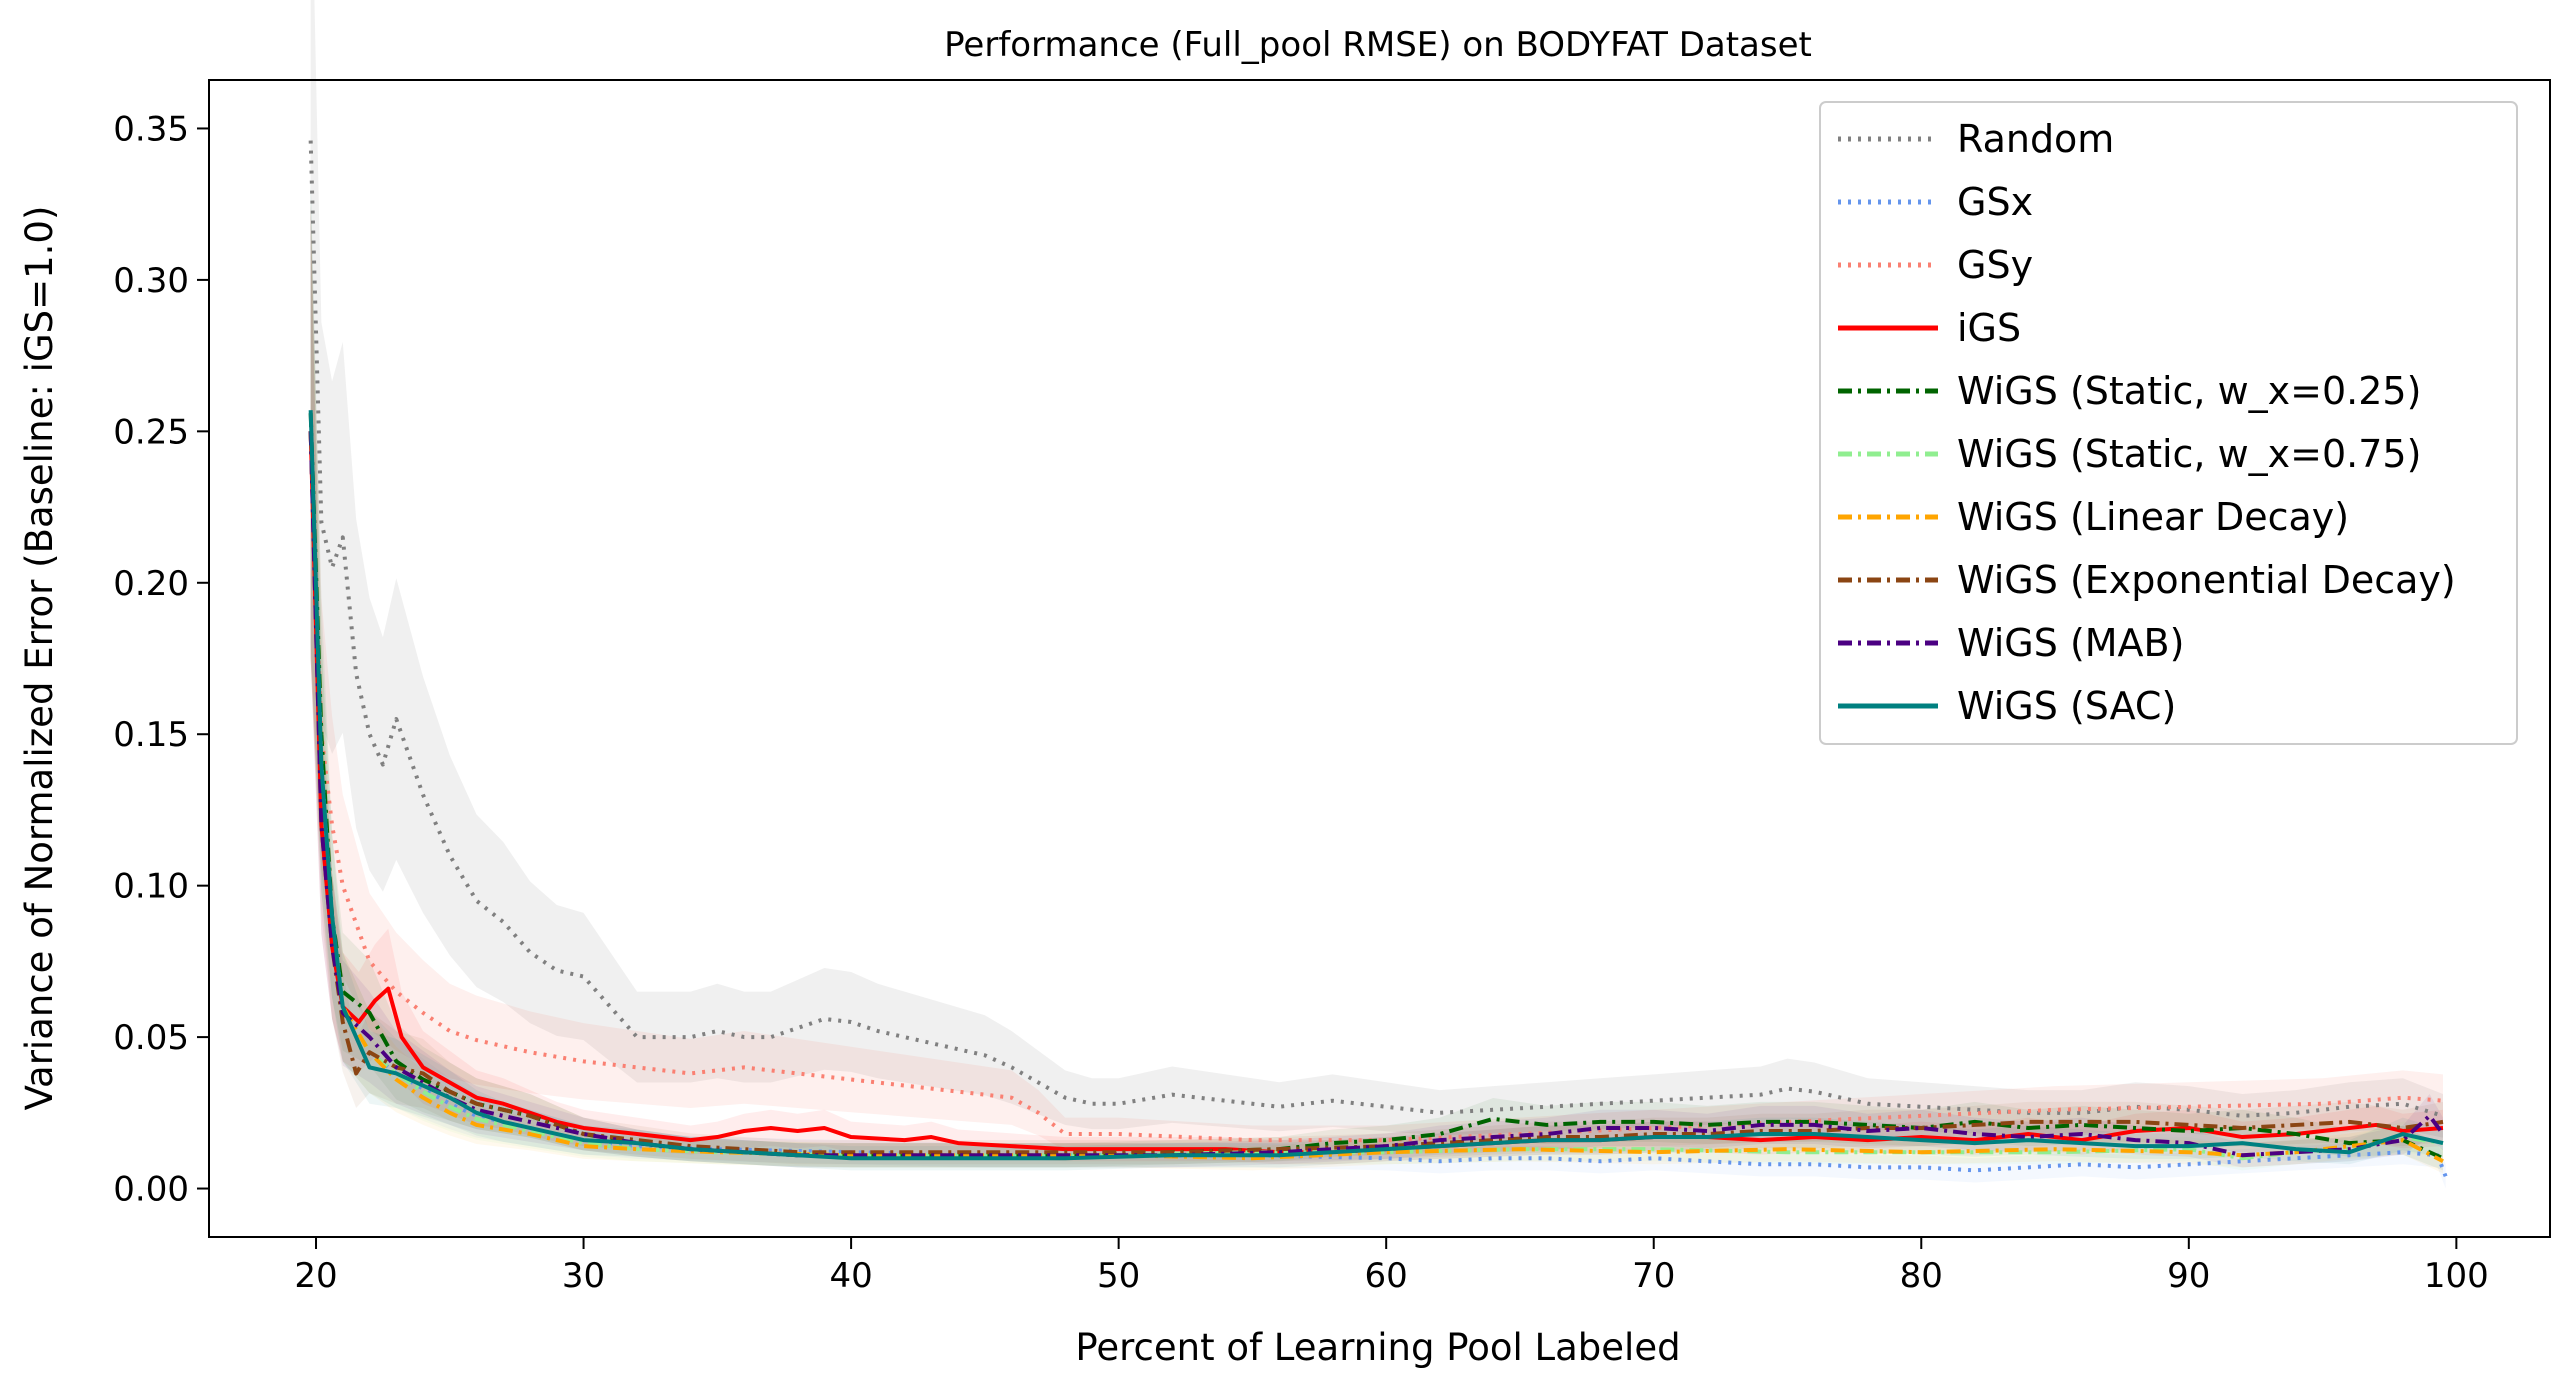 The image size is (2565, 1397). Describe the element at coordinates (1653, 1276) in the screenshot. I see `x-tick-label: 70` at that location.